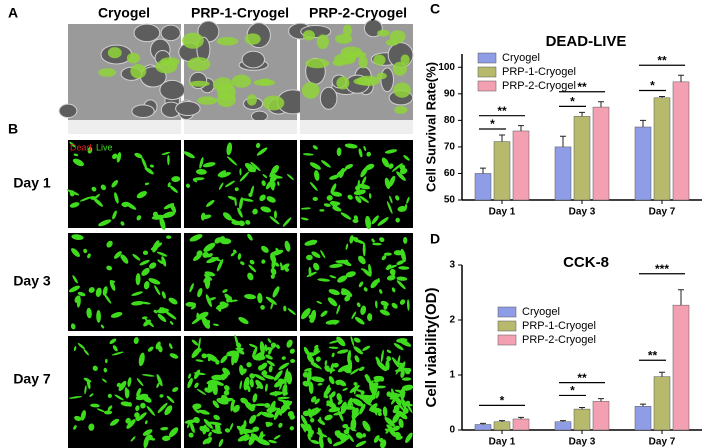  Describe the element at coordinates (502, 138) in the screenshot. I see `error-bar` at that location.